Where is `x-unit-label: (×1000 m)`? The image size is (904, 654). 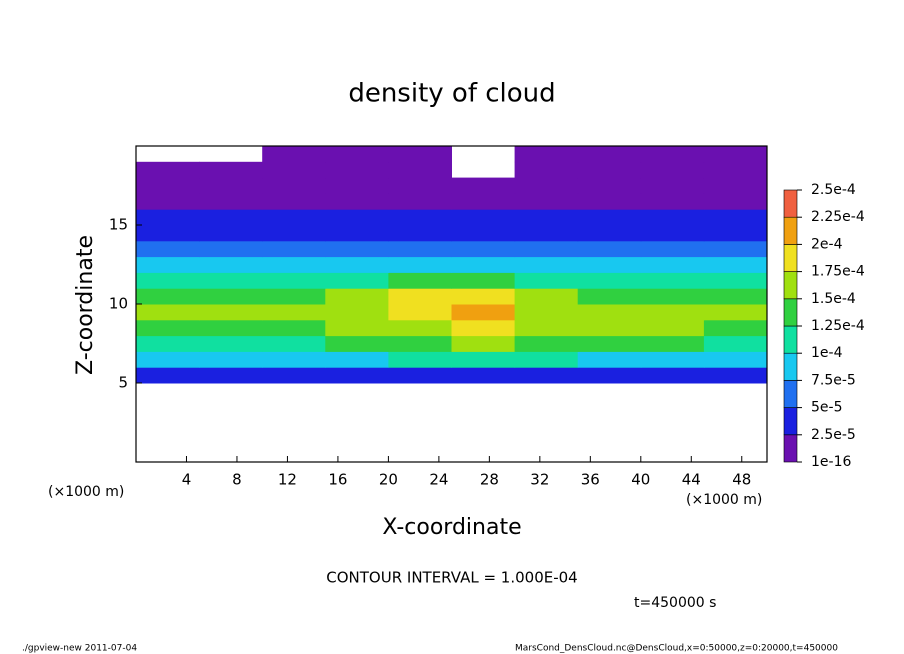
x-unit-label: (×1000 m) is located at coordinates (724, 500).